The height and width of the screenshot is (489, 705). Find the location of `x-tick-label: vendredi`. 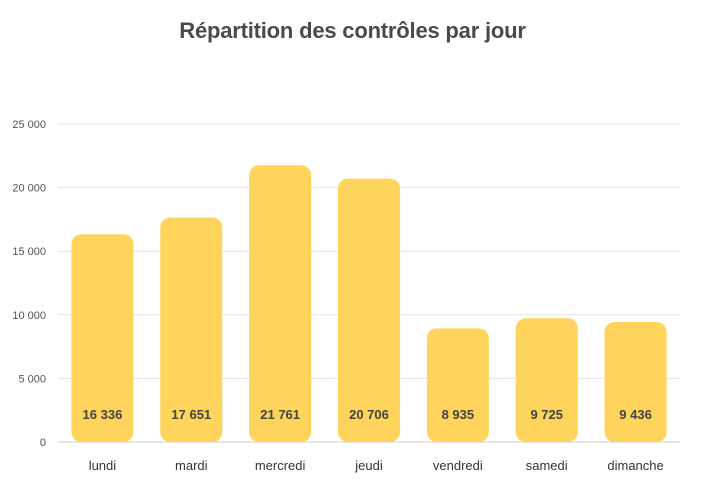

x-tick-label: vendredi is located at coordinates (458, 465).